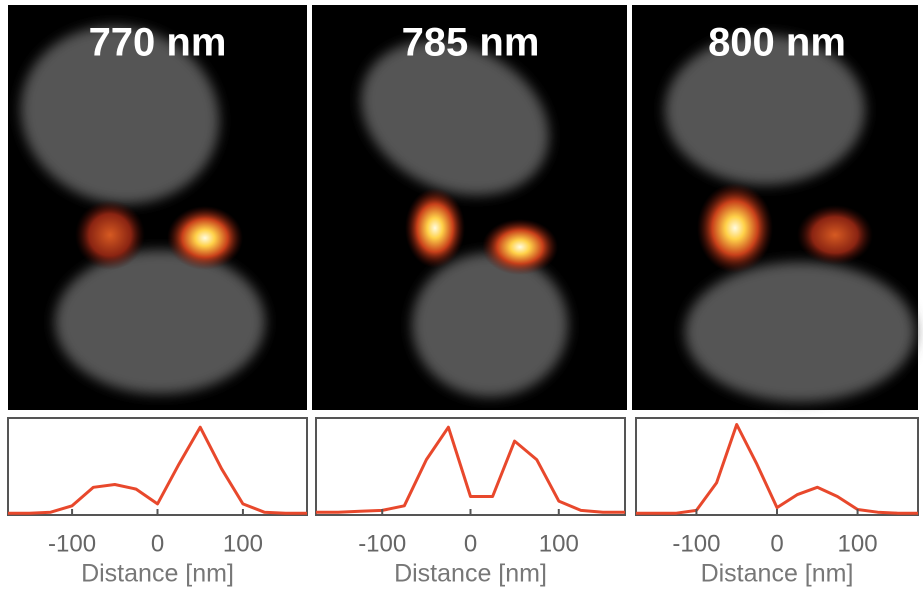 The height and width of the screenshot is (591, 923). I want to click on panel-title: 770 nm, so click(158, 43).